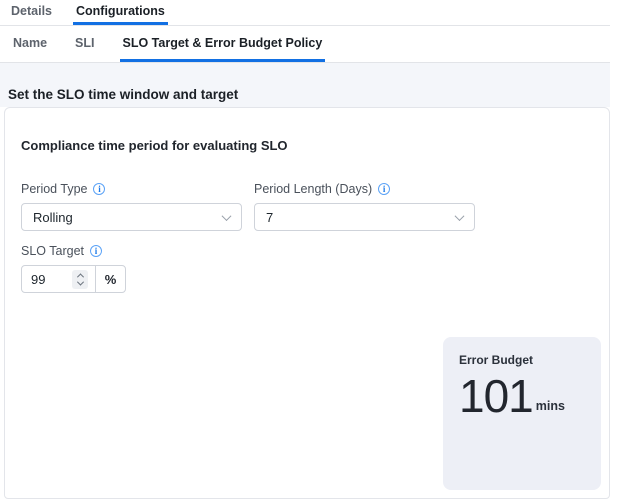  I want to click on percent-unit-label: %, so click(110, 279).